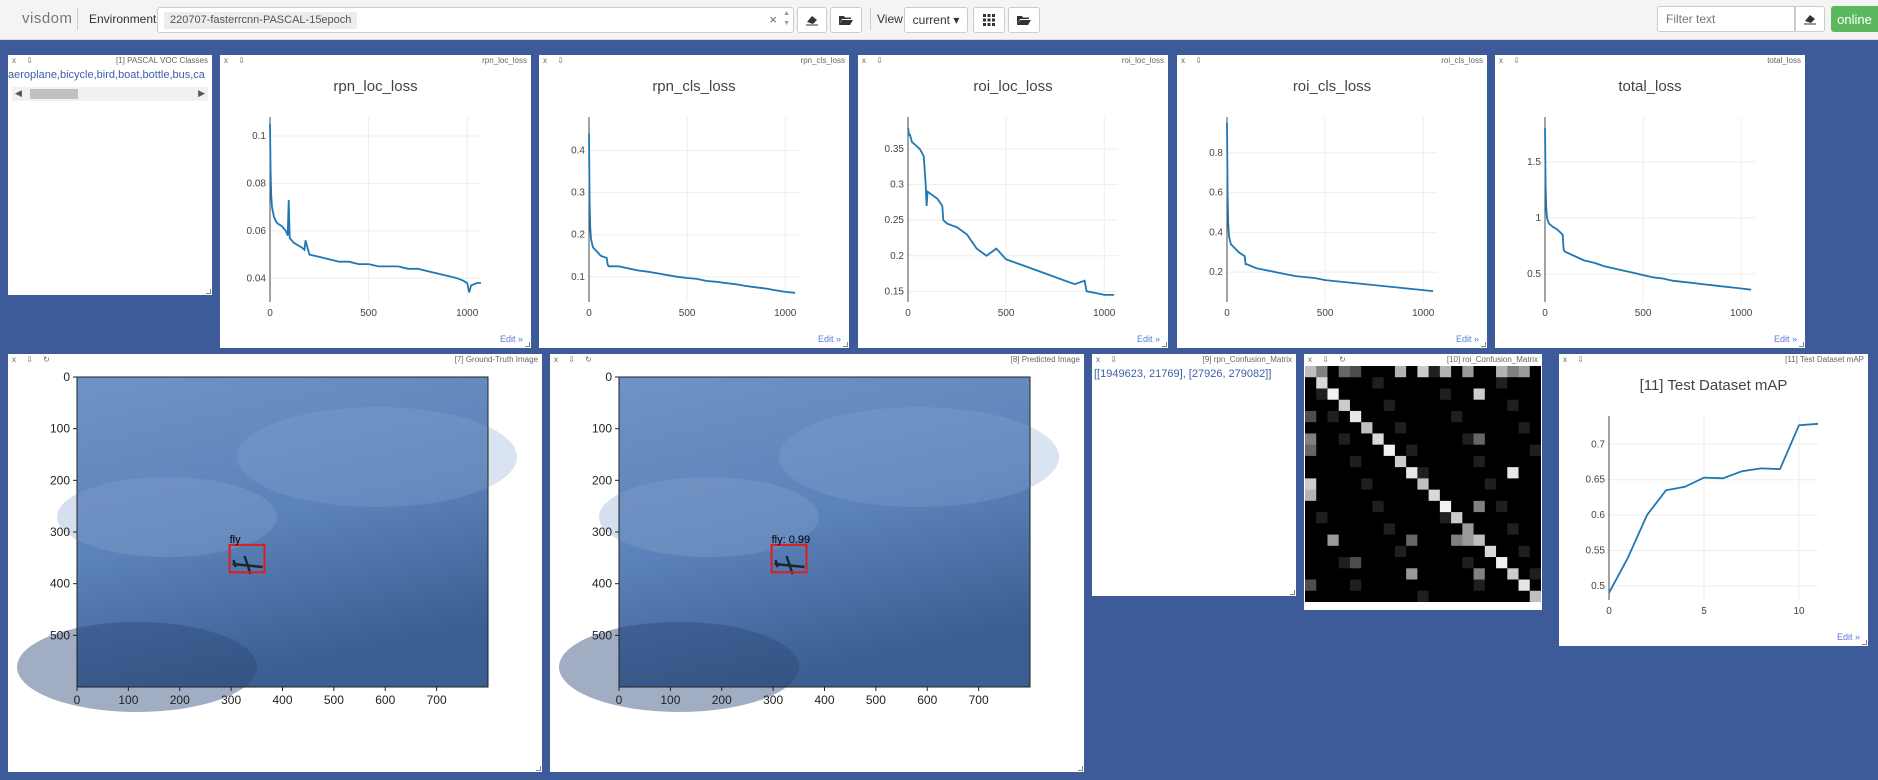  I want to click on y-tick-label: 0.2, so click(1216, 272).